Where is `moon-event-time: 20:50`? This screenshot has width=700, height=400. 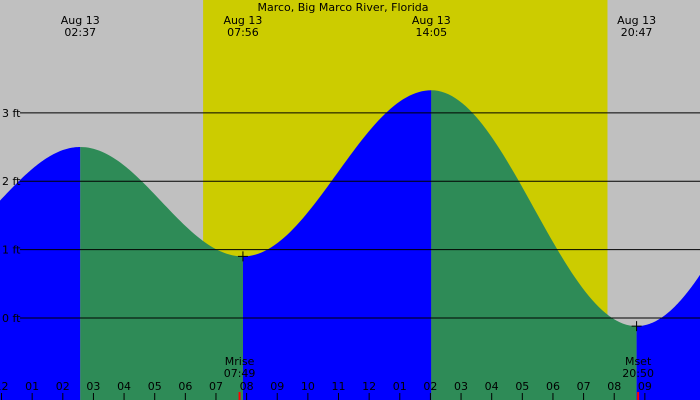 moon-event-time: 20:50 is located at coordinates (638, 373).